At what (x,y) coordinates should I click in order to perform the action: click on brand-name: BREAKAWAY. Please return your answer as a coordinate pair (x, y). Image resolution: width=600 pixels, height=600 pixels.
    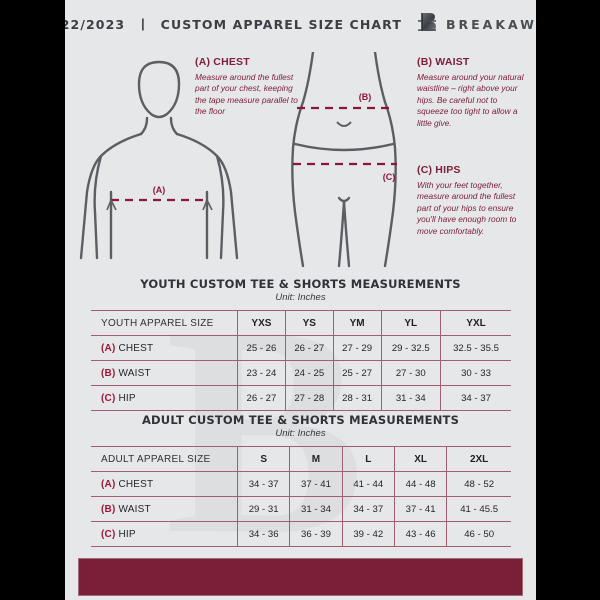
    Looking at the image, I should click on (490, 24).